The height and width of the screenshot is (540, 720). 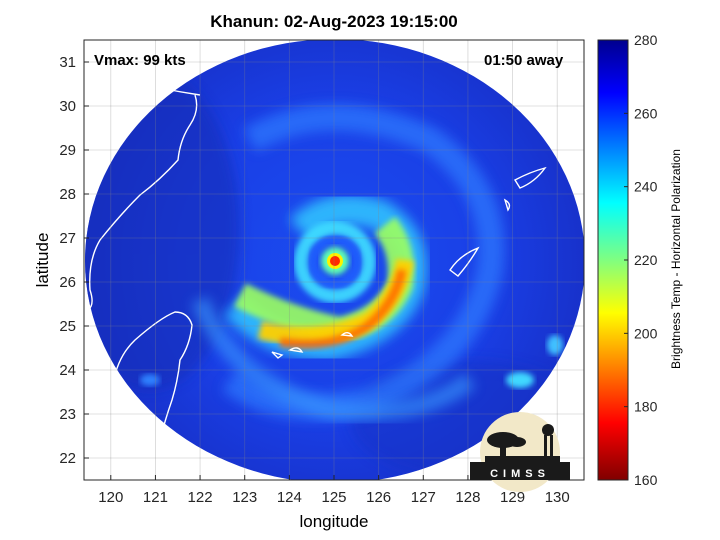 I want to click on y-tick-label: 23, so click(x=67, y=414).